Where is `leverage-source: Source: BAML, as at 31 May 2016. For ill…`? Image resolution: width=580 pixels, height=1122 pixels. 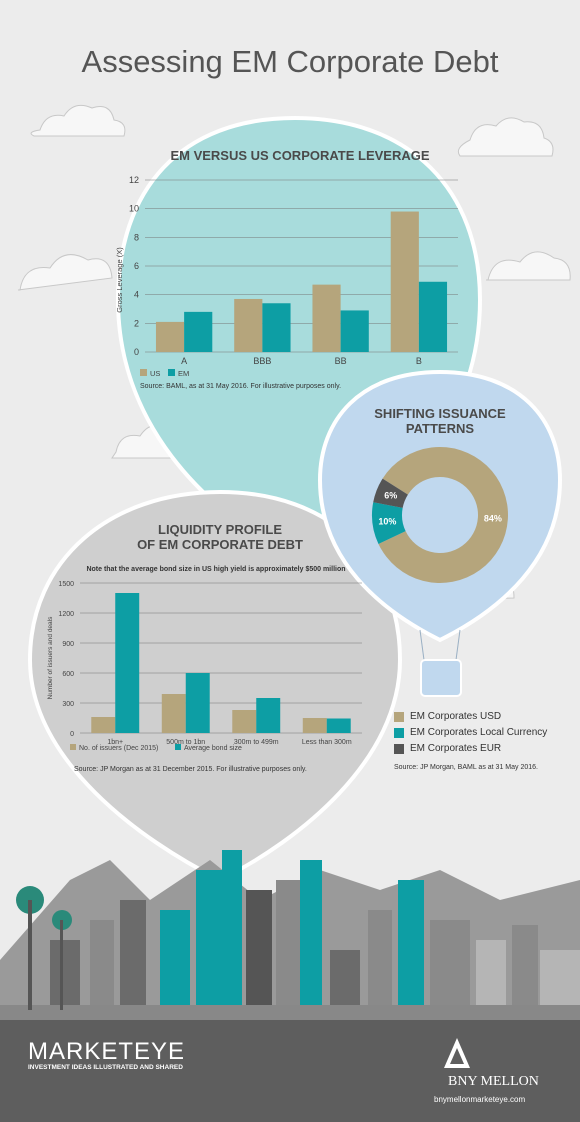 leverage-source: Source: BAML, as at 31 May 2016. For ill… is located at coordinates (241, 386).